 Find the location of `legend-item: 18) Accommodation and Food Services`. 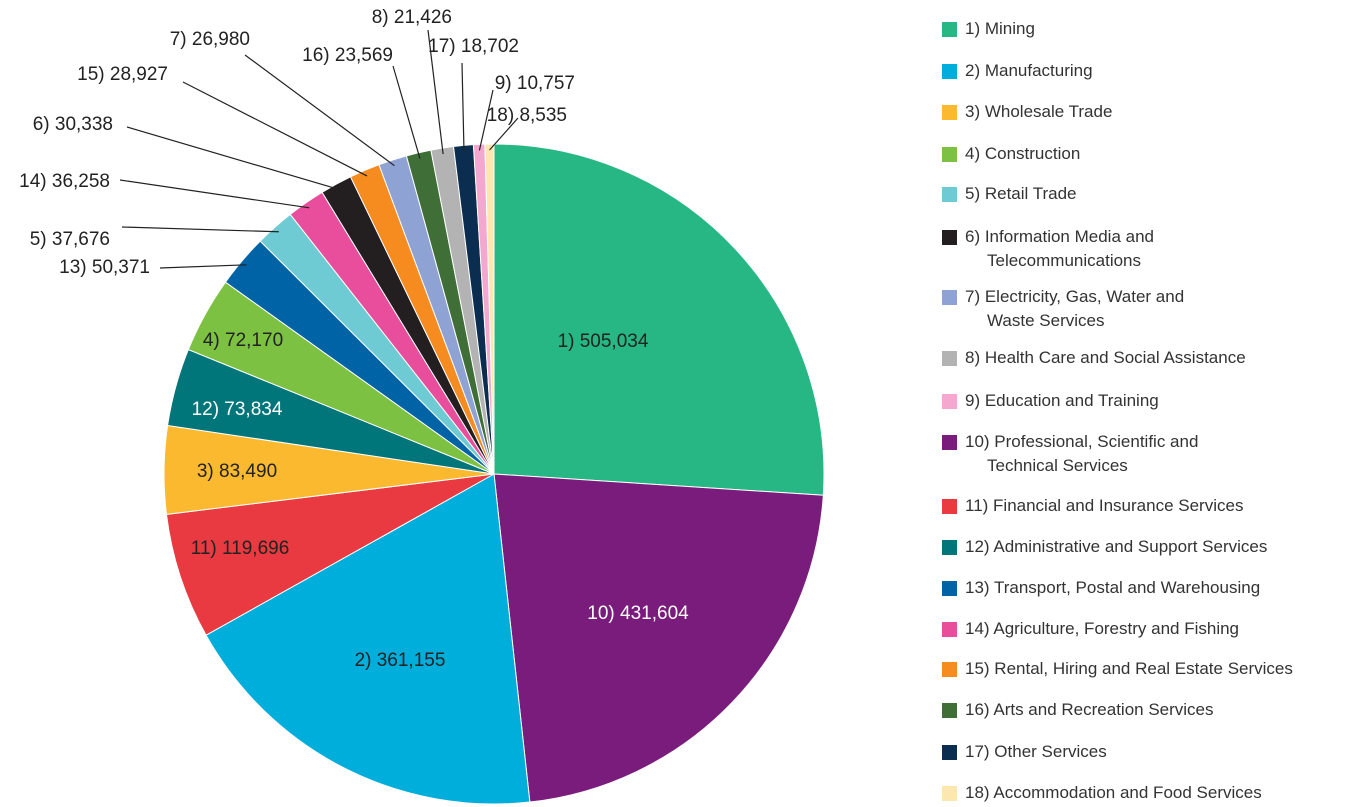

legend-item: 18) Accommodation and Food Services is located at coordinates (1102, 794).